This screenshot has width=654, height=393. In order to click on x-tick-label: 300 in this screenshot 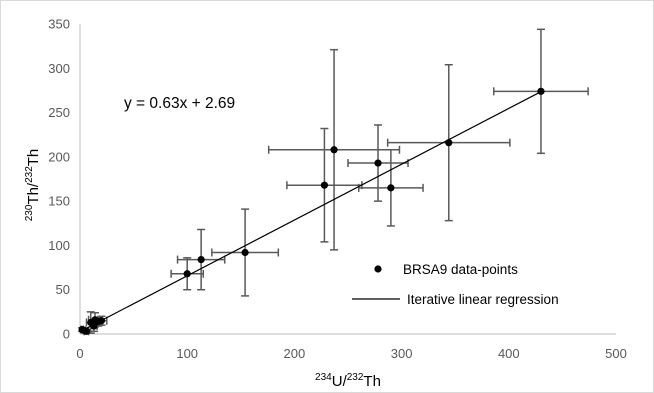, I will do `click(402, 353)`.